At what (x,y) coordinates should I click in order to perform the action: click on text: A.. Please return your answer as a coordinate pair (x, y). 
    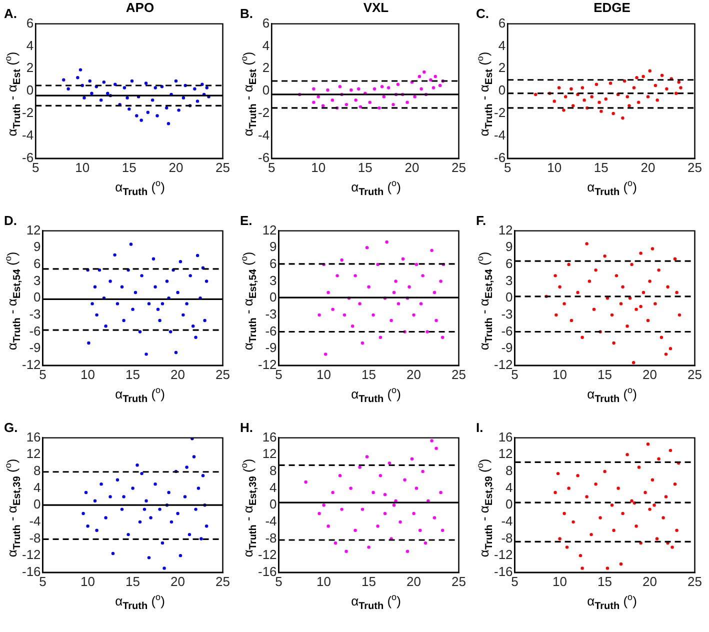
    Looking at the image, I should click on (10, 13).